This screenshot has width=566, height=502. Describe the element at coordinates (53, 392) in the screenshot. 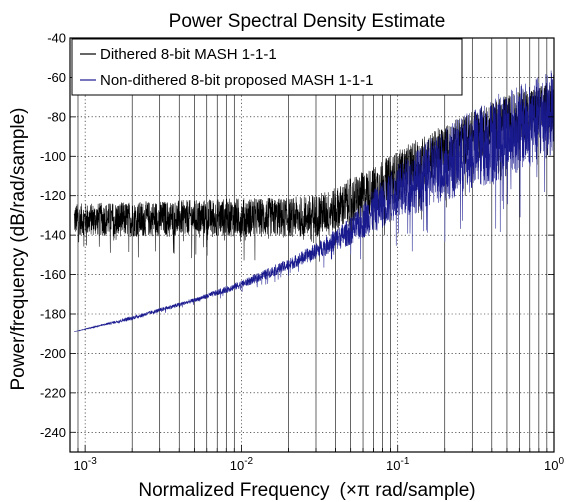

I see `y-tick-label: -220` at that location.